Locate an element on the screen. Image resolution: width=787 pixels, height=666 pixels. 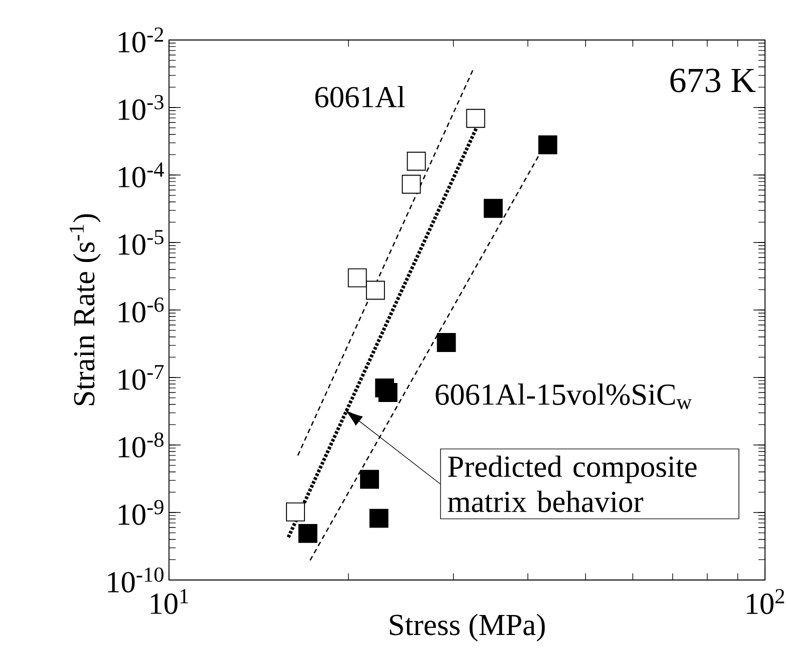
y-tick-label: 10$^{-7}$ is located at coordinates (141, 377).